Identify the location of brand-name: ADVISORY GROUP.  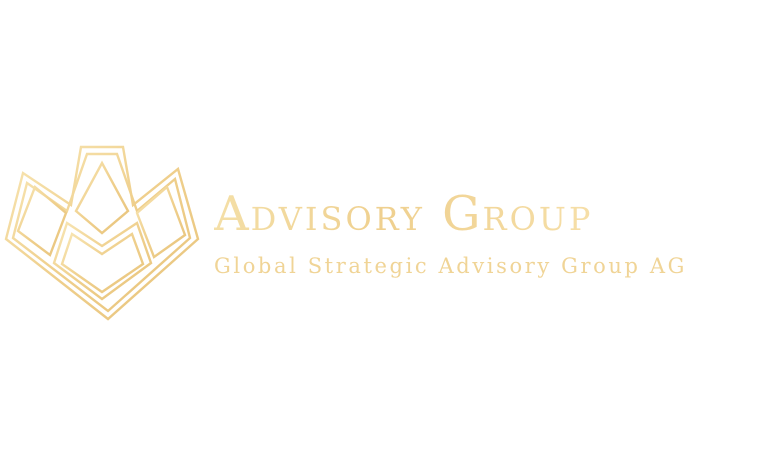
(403, 216).